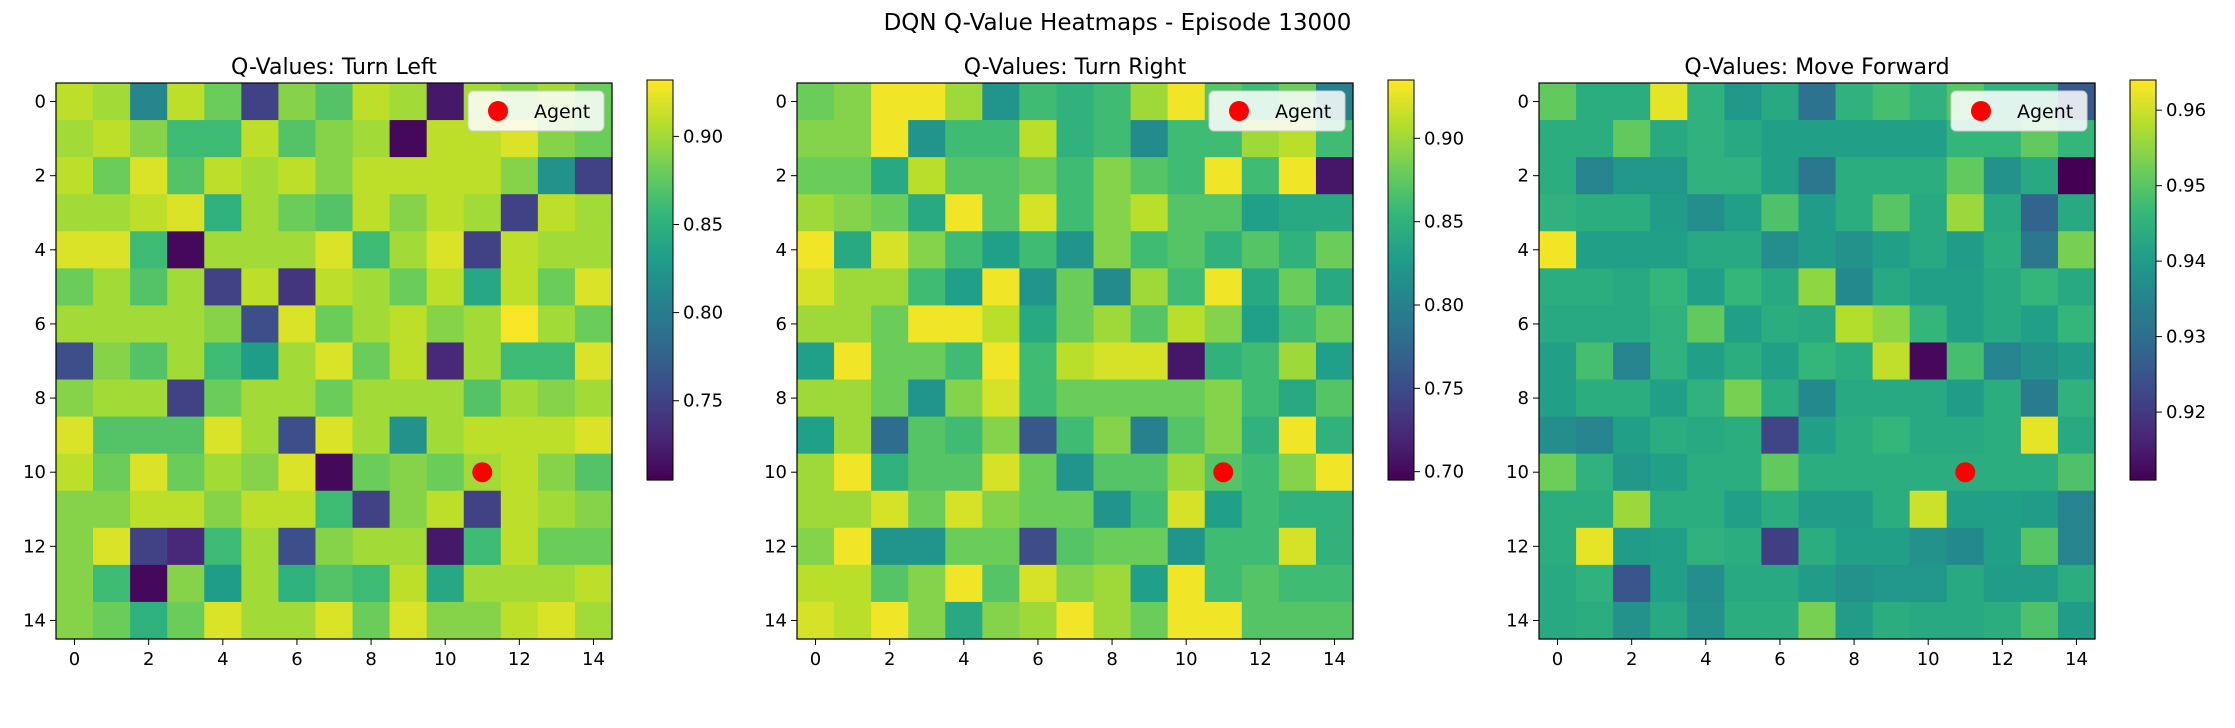 The height and width of the screenshot is (728, 2235). What do you see at coordinates (1223, 472) in the screenshot?
I see `agent-marker` at bounding box center [1223, 472].